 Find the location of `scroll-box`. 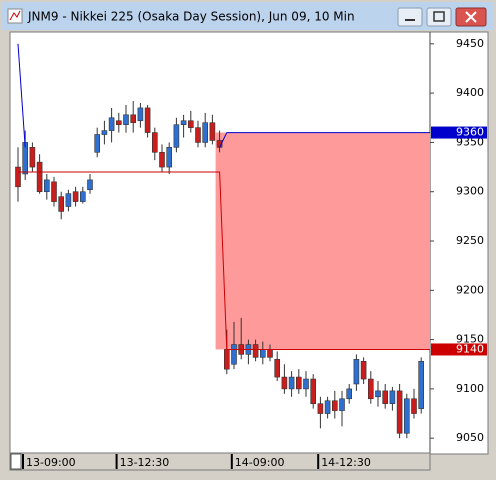

scroll-box is located at coordinates (16, 461).